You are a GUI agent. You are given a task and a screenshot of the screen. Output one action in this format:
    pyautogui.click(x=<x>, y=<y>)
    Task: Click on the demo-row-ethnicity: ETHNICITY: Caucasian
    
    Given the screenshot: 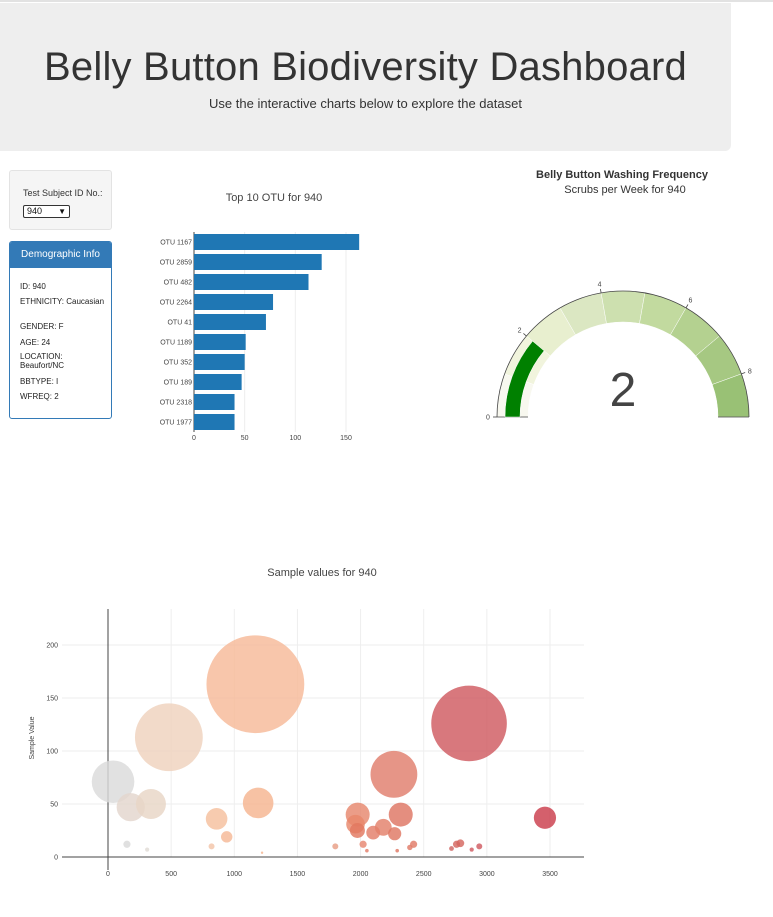 What is the action you would take?
    pyautogui.click(x=62, y=301)
    